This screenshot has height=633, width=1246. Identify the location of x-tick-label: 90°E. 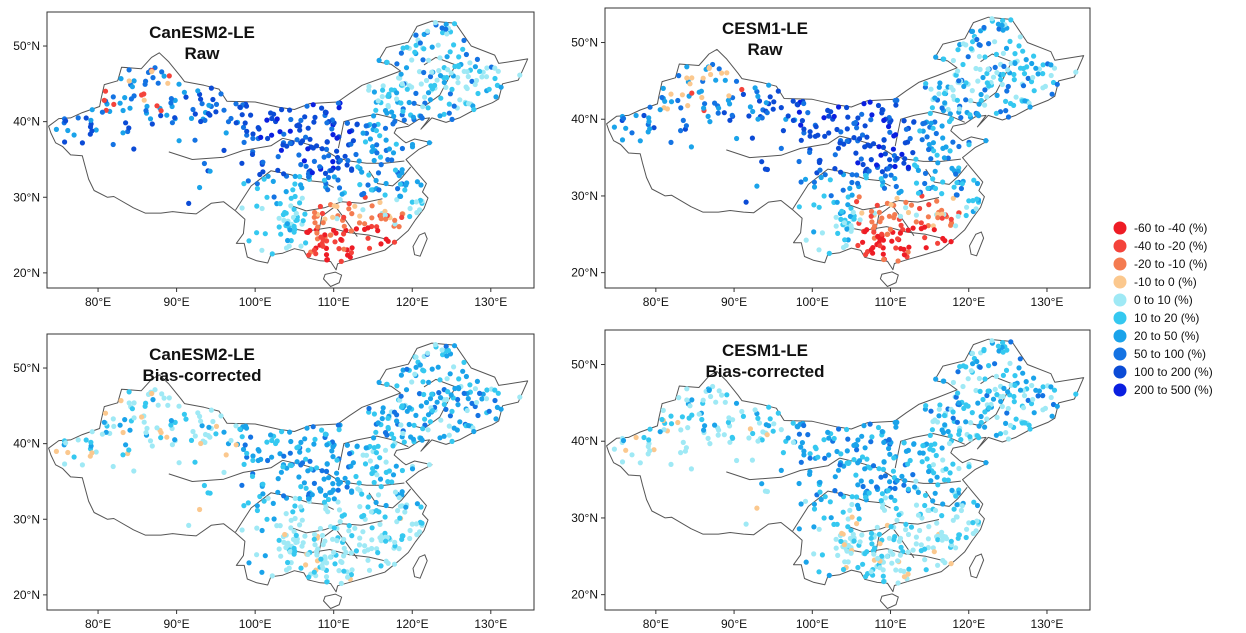
(177, 302).